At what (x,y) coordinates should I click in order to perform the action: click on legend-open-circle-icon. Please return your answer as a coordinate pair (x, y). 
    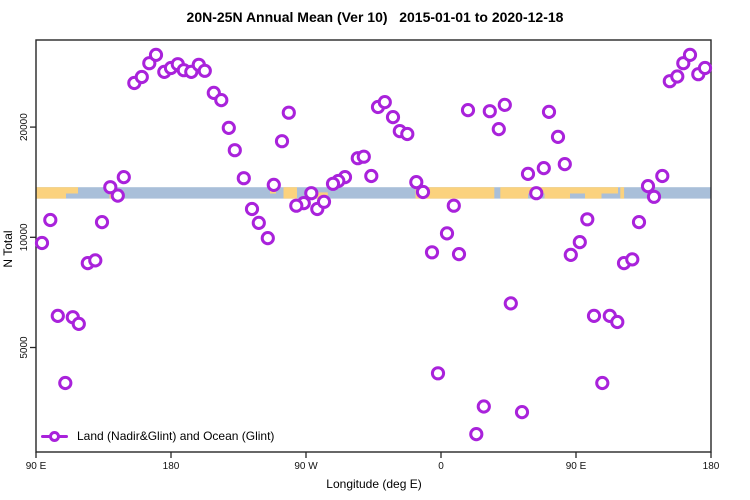
    Looking at the image, I should click on (54, 436).